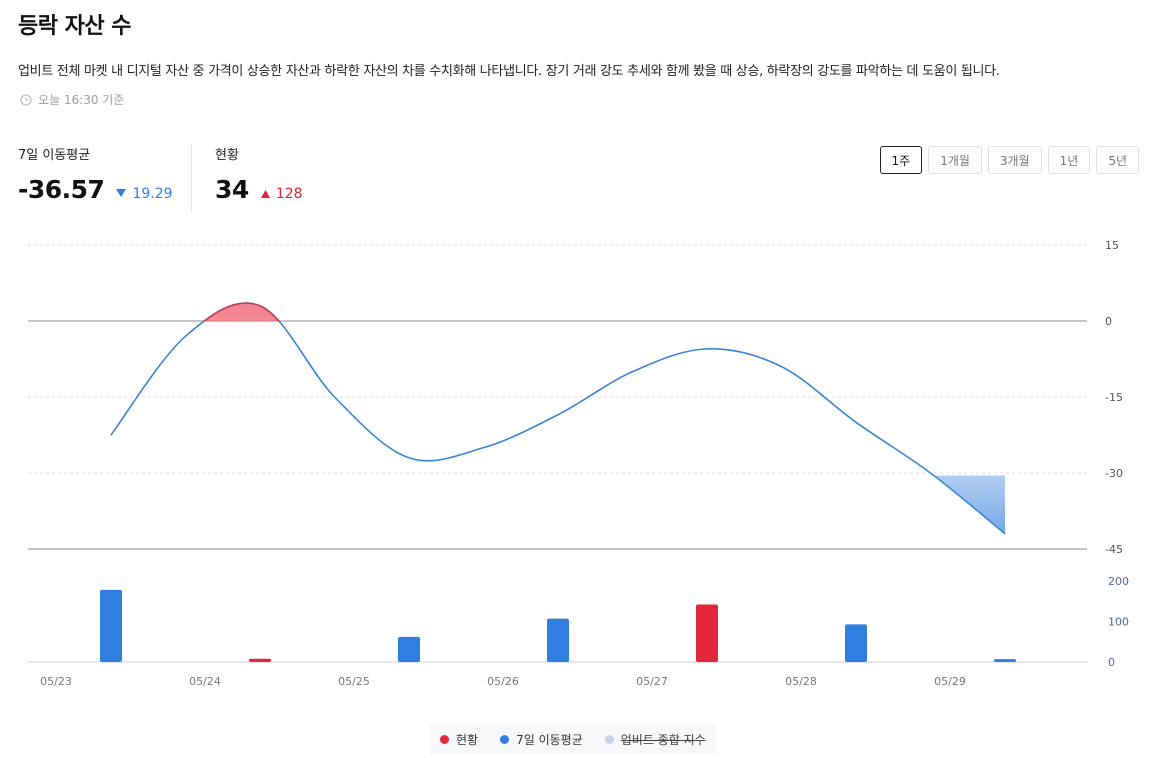 This screenshot has height=758, width=1155. What do you see at coordinates (289, 194) in the screenshot?
I see `current-change-value: 128` at bounding box center [289, 194].